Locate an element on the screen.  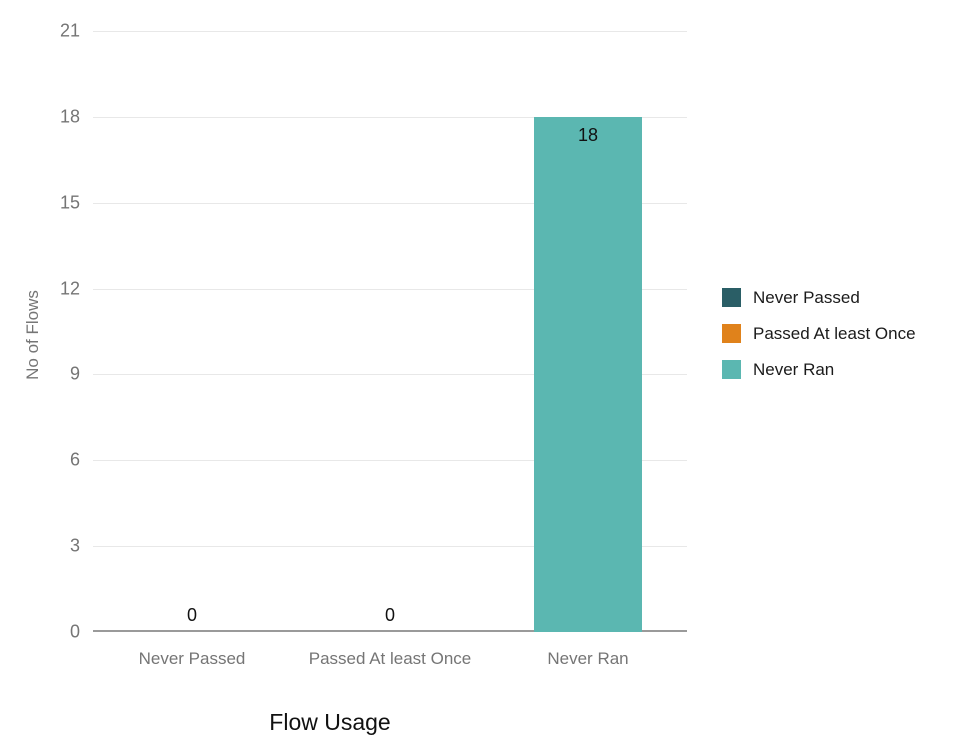
x-tick-label-passed-at-least-once: Passed At least Once is located at coordinates (390, 658).